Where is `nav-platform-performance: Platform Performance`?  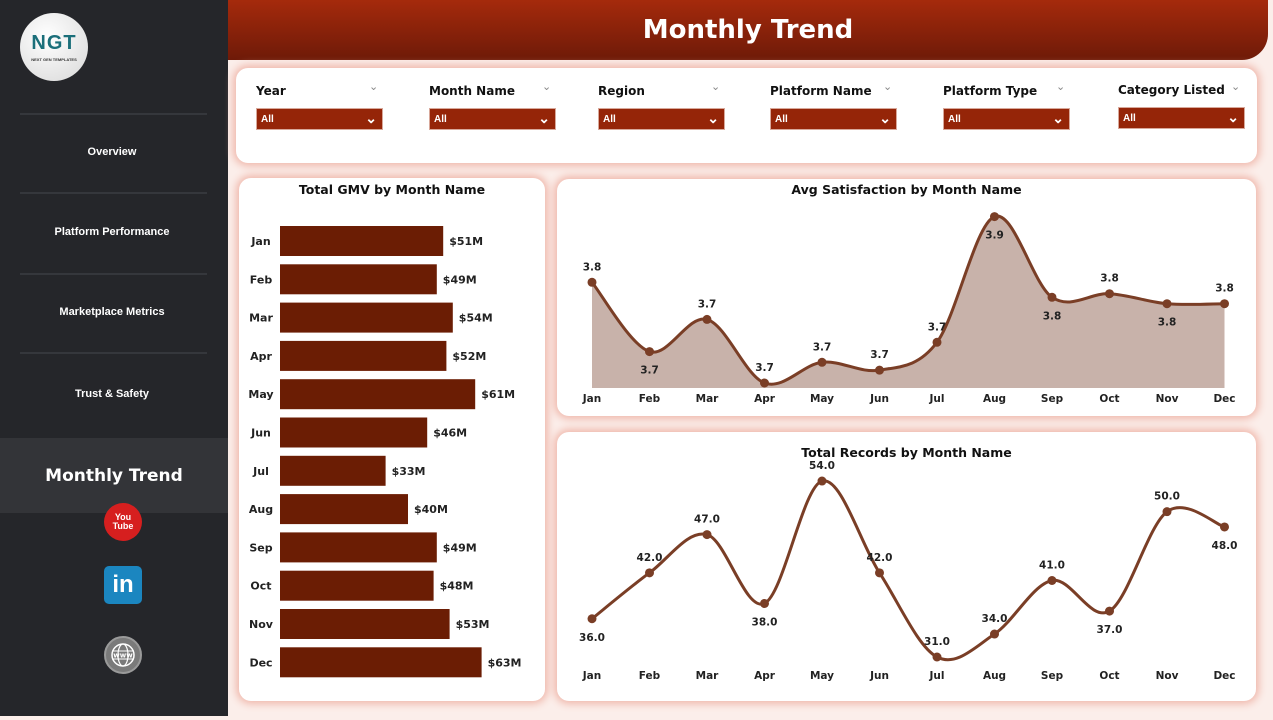
nav-platform-performance: Platform Performance is located at coordinates (112, 232).